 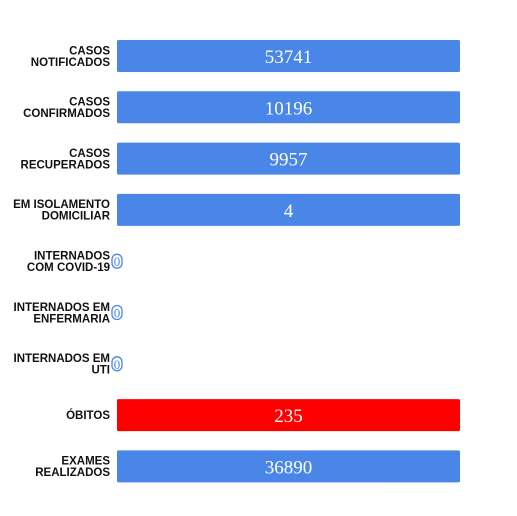 I want to click on category-label-line: INTERNADOS, so click(x=72, y=256).